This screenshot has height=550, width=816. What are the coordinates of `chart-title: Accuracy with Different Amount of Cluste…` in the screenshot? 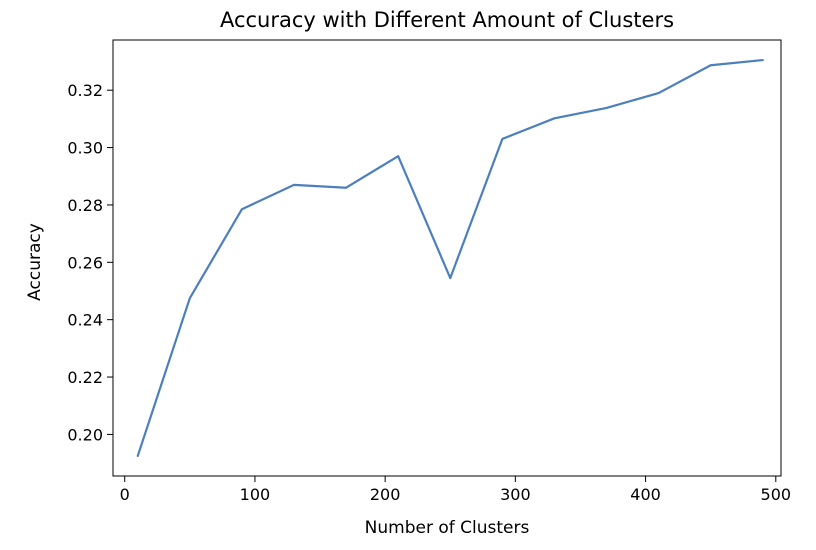 It's located at (447, 20).